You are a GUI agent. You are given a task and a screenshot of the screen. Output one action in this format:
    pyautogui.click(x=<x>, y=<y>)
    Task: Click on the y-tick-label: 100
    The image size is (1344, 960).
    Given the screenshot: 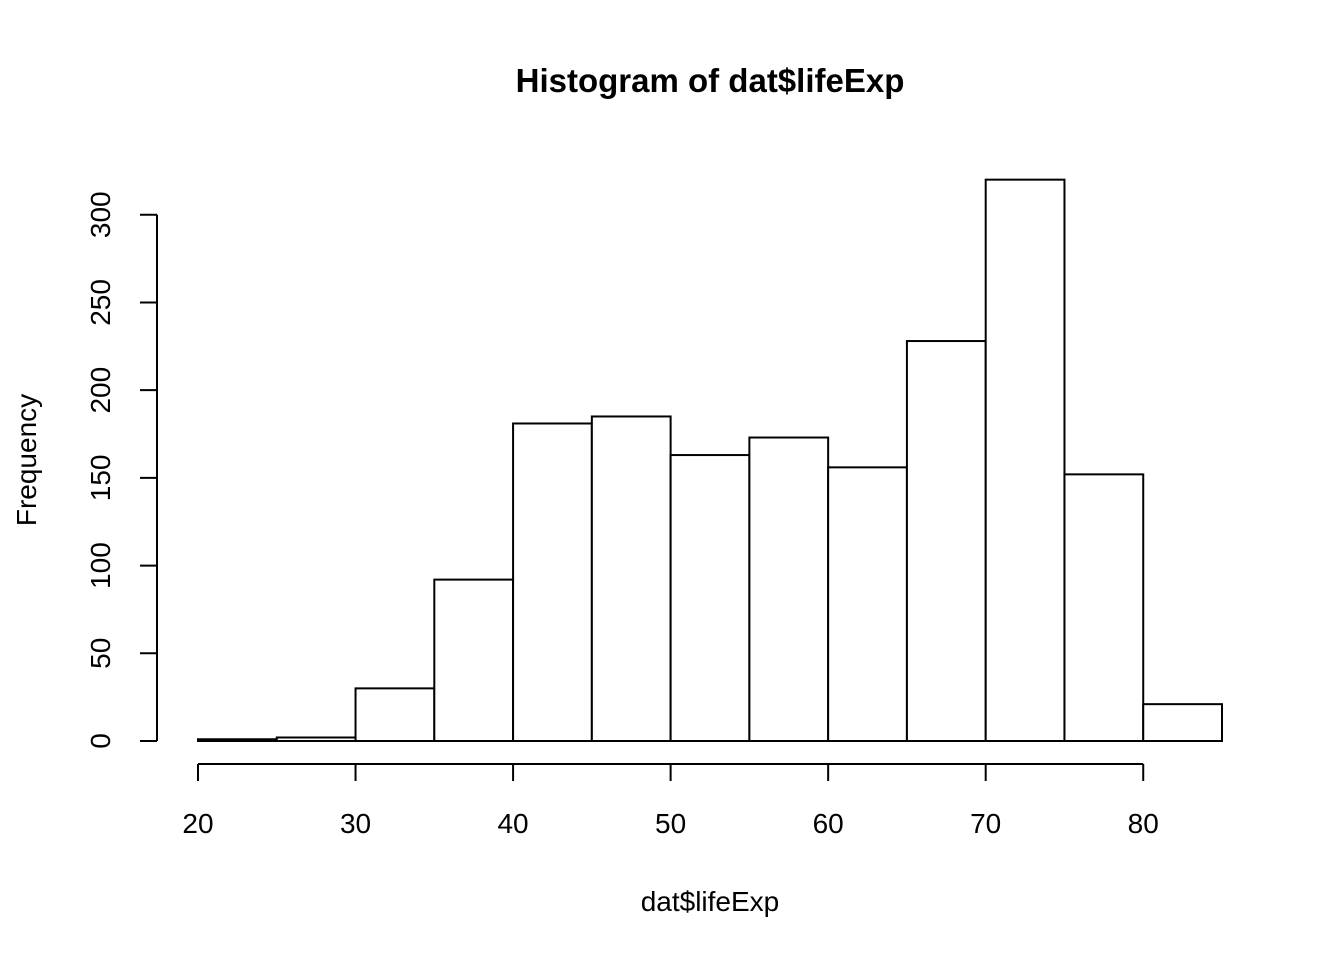 What is the action you would take?
    pyautogui.click(x=100, y=565)
    